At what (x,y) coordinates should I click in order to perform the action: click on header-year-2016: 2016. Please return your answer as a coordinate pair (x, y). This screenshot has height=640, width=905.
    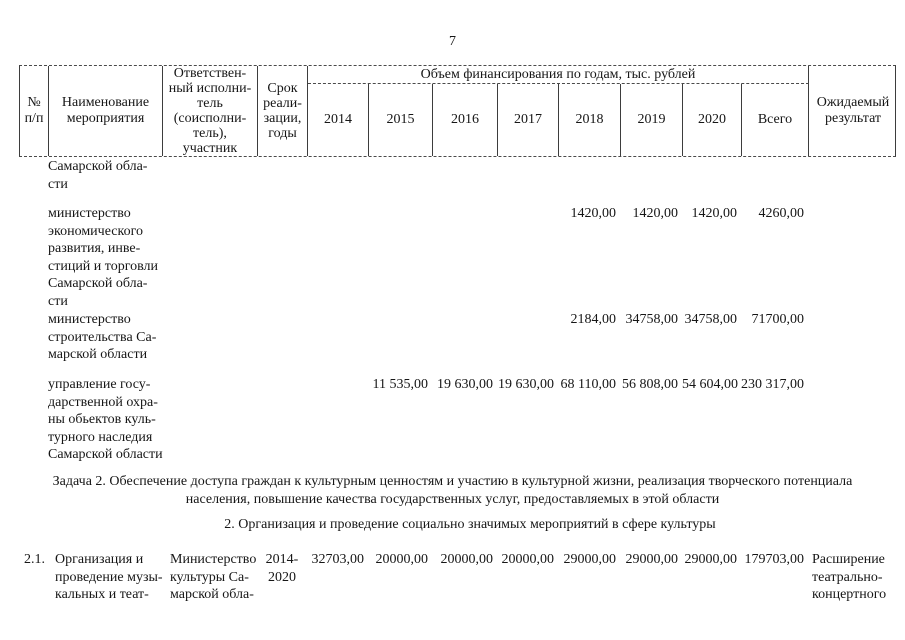
    Looking at the image, I should click on (465, 120).